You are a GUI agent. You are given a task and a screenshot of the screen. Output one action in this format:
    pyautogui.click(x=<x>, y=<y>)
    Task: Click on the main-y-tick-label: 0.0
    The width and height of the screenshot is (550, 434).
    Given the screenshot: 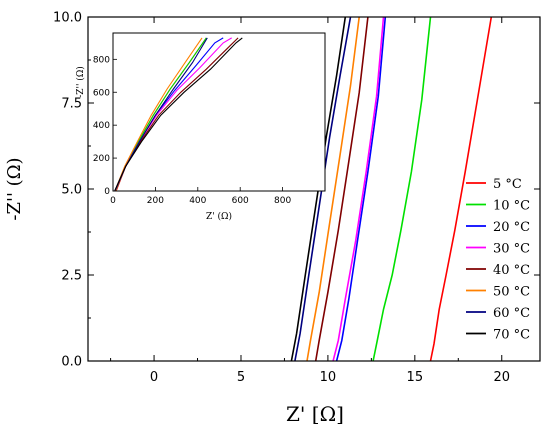 What is the action you would take?
    pyautogui.click(x=71, y=362)
    